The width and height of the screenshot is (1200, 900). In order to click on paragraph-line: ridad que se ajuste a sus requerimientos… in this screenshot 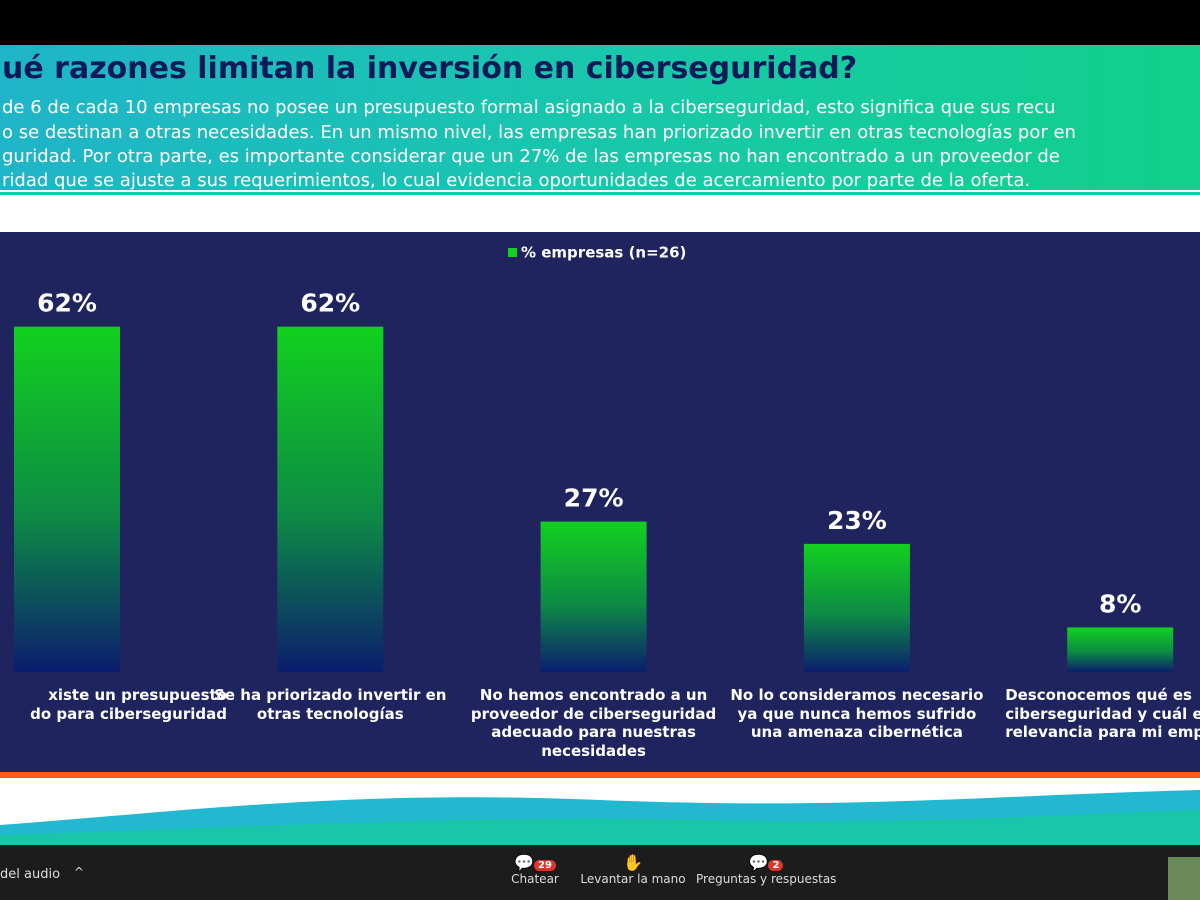, I will do `click(516, 180)`.